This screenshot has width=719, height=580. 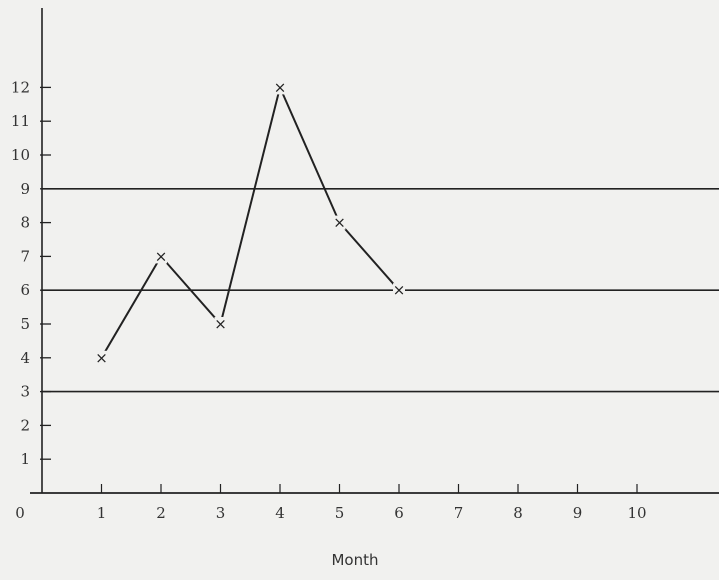 I want to click on y-tick-label-2: 2, so click(x=25, y=425).